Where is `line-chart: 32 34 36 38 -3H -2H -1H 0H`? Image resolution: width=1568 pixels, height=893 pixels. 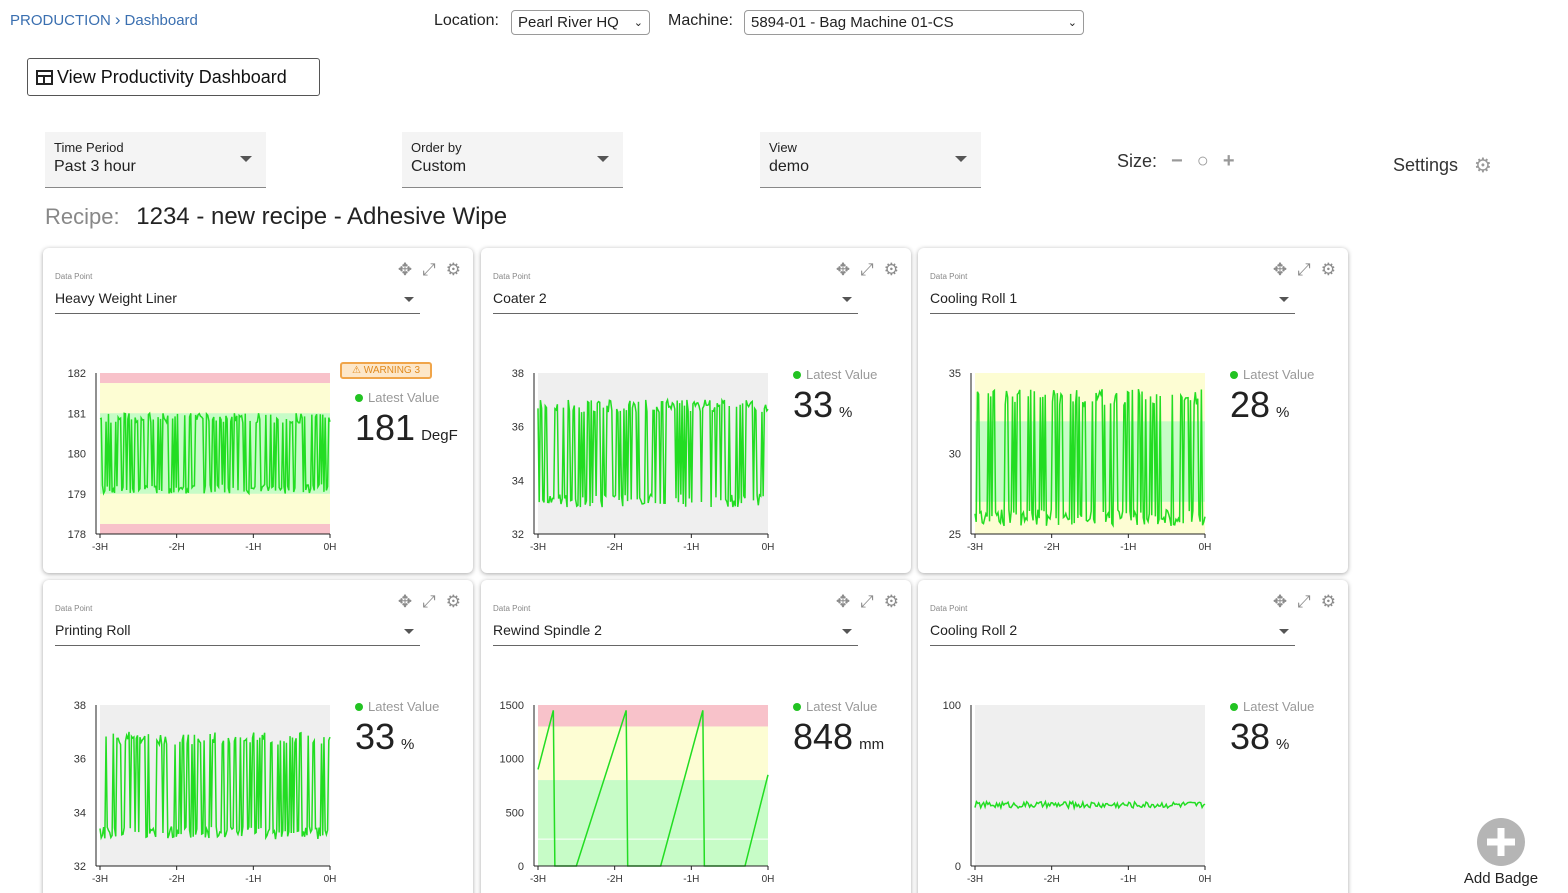 line-chart: 32 34 36 38 -3H -2H -1H 0H is located at coordinates (205, 792).